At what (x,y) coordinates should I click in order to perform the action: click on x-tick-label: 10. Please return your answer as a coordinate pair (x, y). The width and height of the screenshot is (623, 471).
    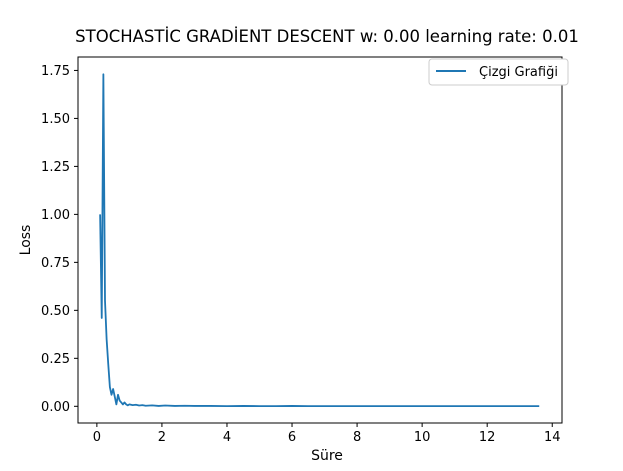
    Looking at the image, I should click on (422, 437).